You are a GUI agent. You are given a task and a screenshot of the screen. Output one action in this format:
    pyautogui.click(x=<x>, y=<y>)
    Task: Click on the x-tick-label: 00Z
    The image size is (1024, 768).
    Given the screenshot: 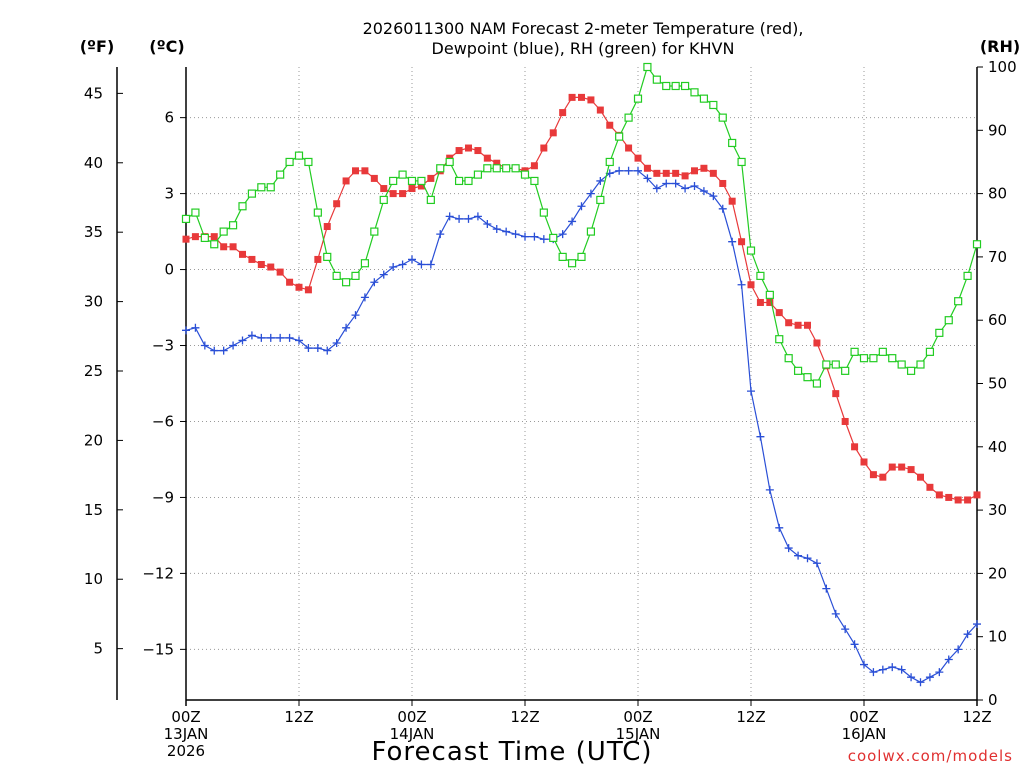 What is the action you would take?
    pyautogui.click(x=411, y=717)
    